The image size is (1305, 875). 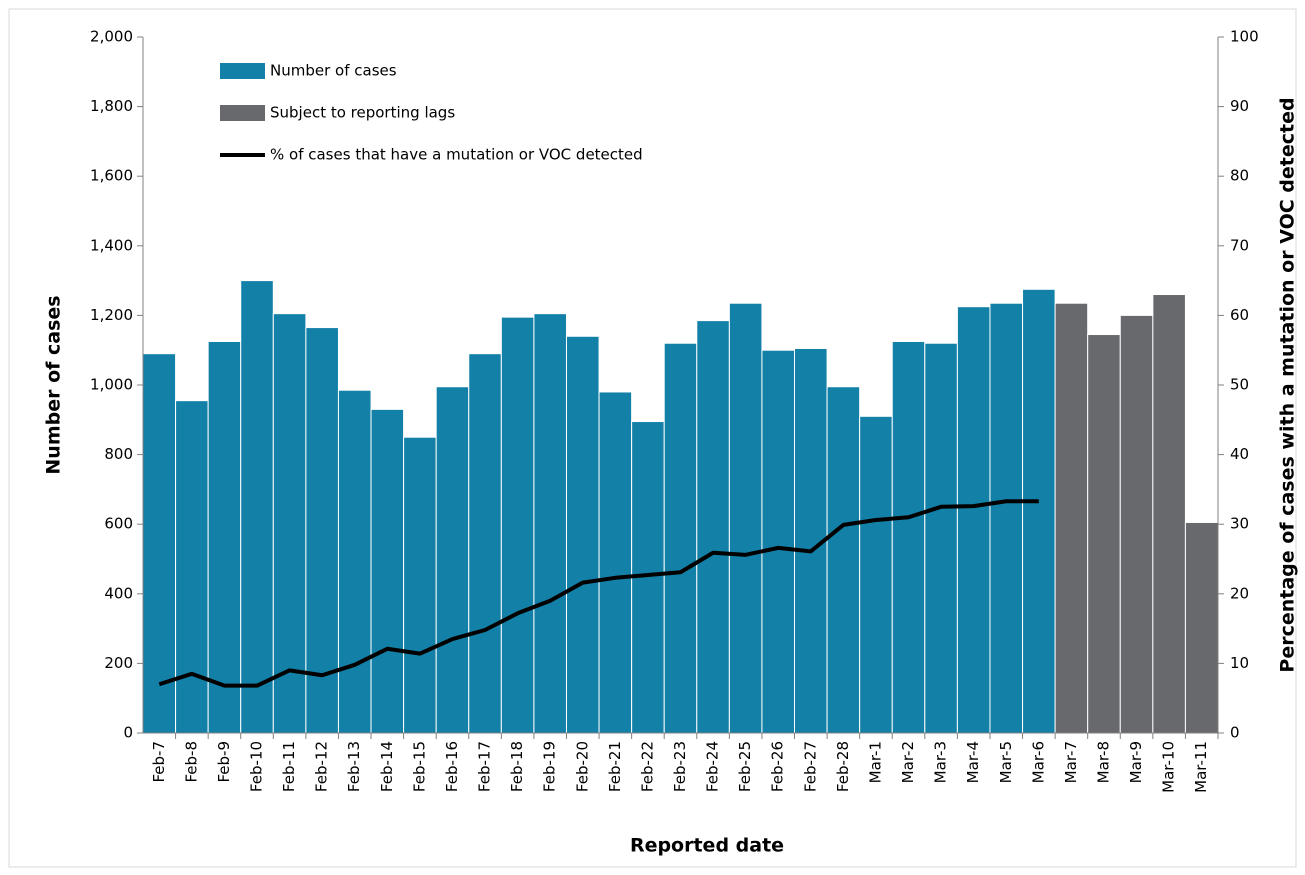 What do you see at coordinates (1239, 524) in the screenshot?
I see `y2-tick-label: 30` at bounding box center [1239, 524].